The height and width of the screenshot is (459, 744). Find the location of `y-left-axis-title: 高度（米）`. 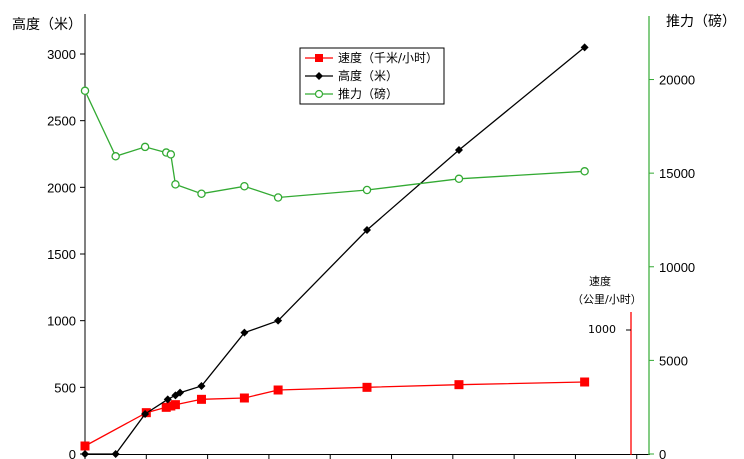

y-left-axis-title: 高度（米） is located at coordinates (47, 24).